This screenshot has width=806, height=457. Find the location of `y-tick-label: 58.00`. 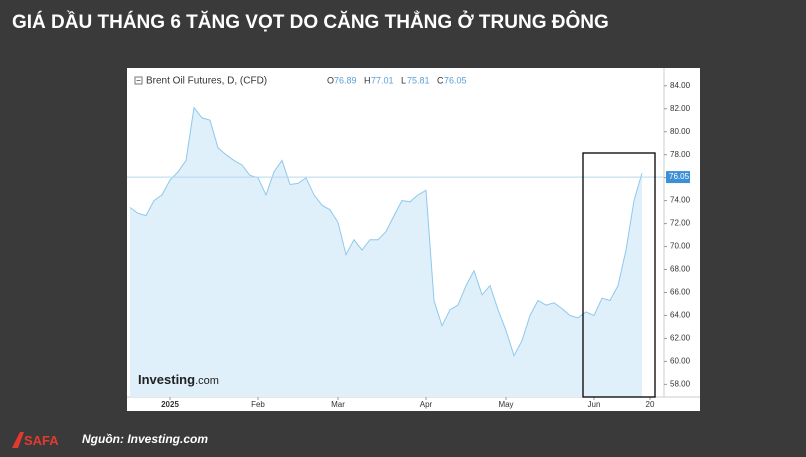

y-tick-label: 58.00 is located at coordinates (680, 383).